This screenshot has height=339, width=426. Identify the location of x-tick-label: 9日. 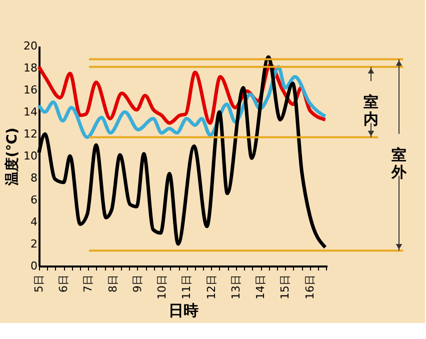
(137, 283).